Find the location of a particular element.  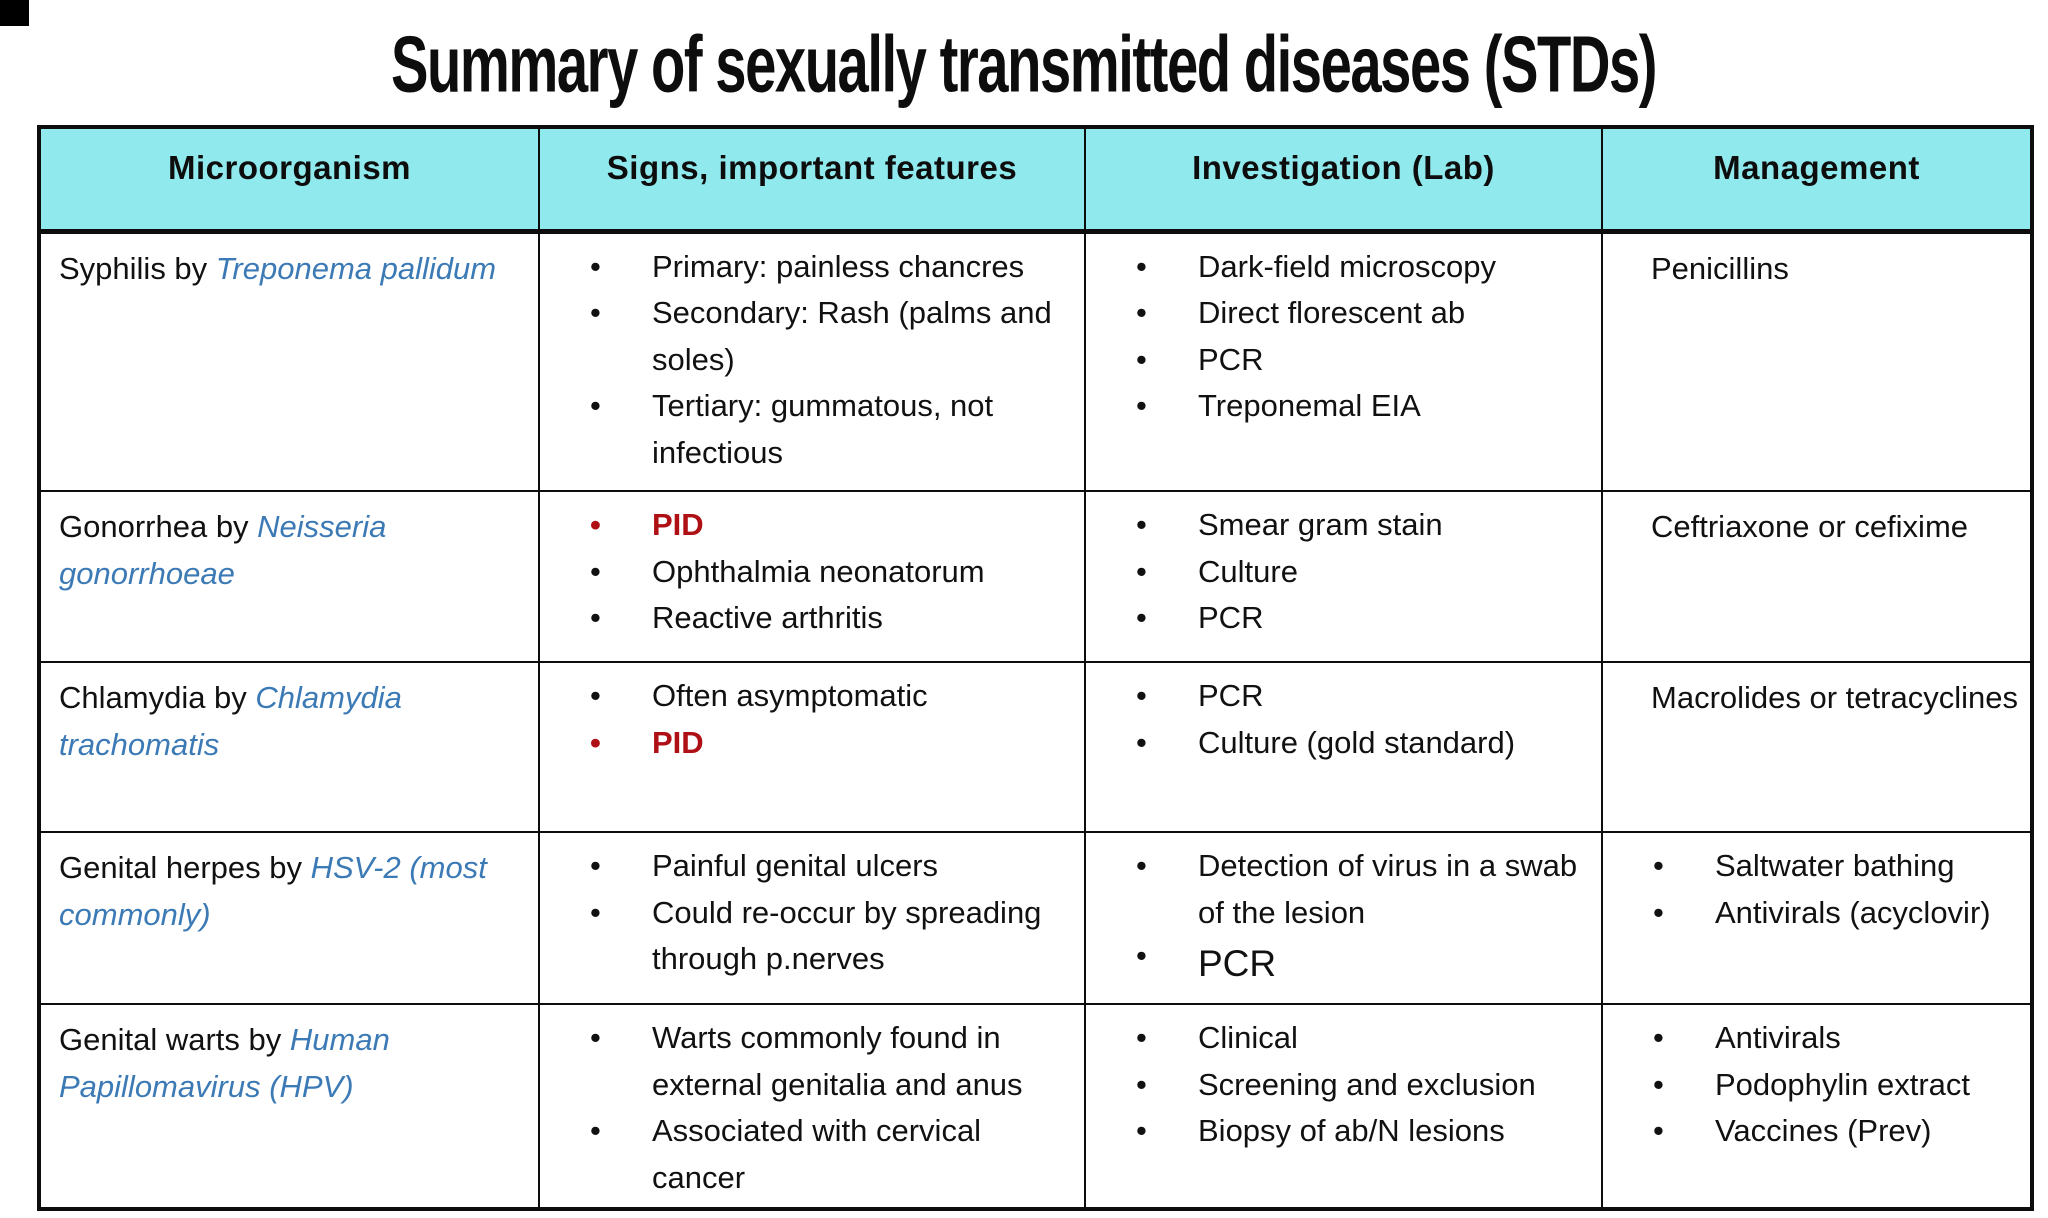

cell-syphilis-organism: Syphilis by Treponema pallidum is located at coordinates (289, 361).